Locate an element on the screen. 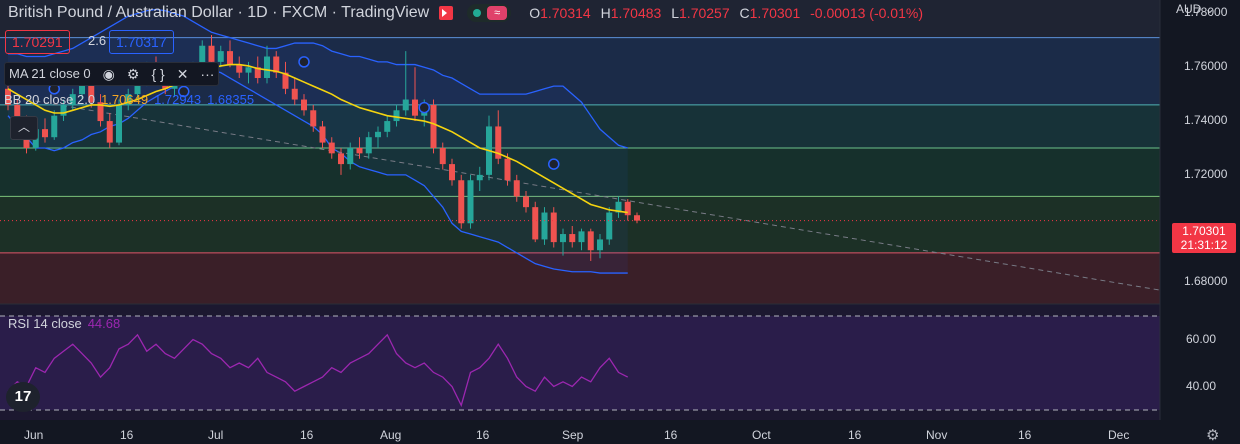  rsi-tick: 40.00 is located at coordinates (1201, 385).